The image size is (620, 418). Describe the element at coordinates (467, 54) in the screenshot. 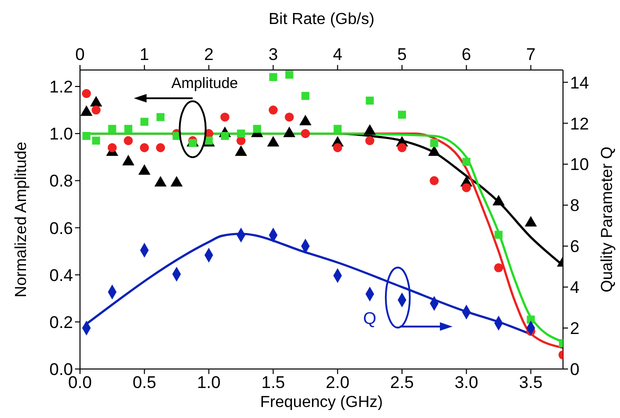

I see `x2-tick-label: 6` at that location.